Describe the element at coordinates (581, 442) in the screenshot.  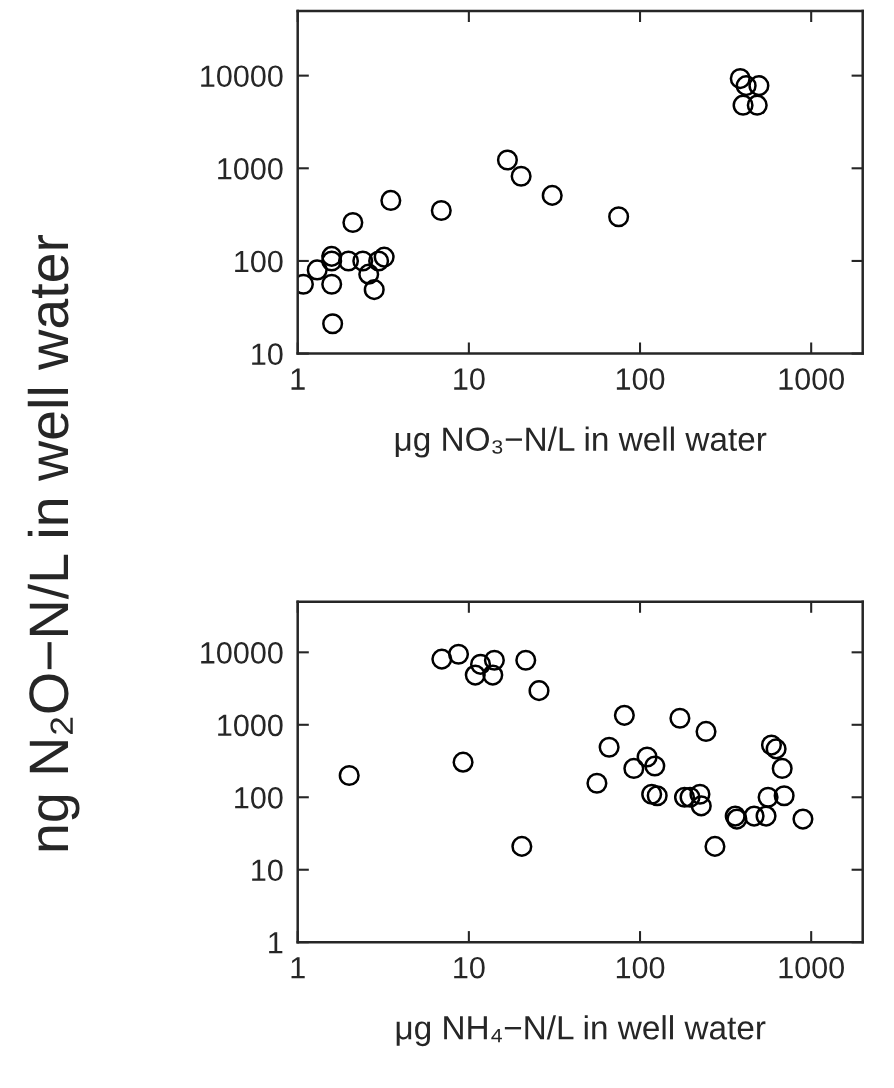
I see `x-axis-title: μg NO₃−N/L in well water` at that location.